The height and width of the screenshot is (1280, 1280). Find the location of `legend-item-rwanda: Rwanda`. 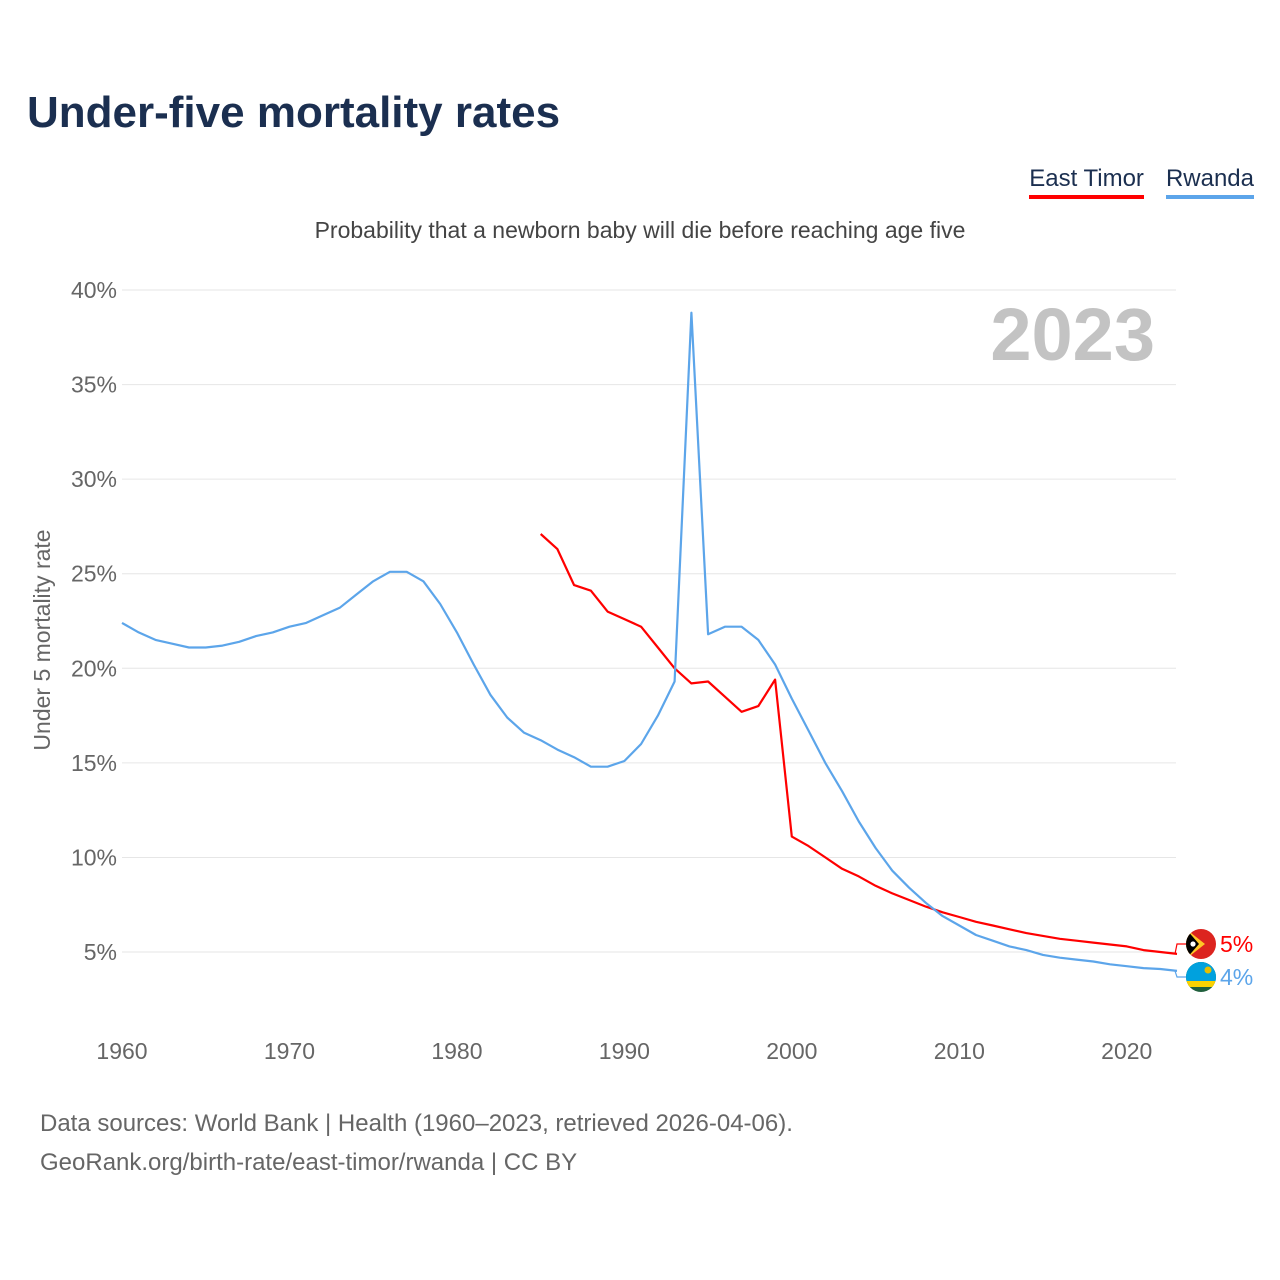

legend-item-rwanda: Rwanda is located at coordinates (1209, 182).